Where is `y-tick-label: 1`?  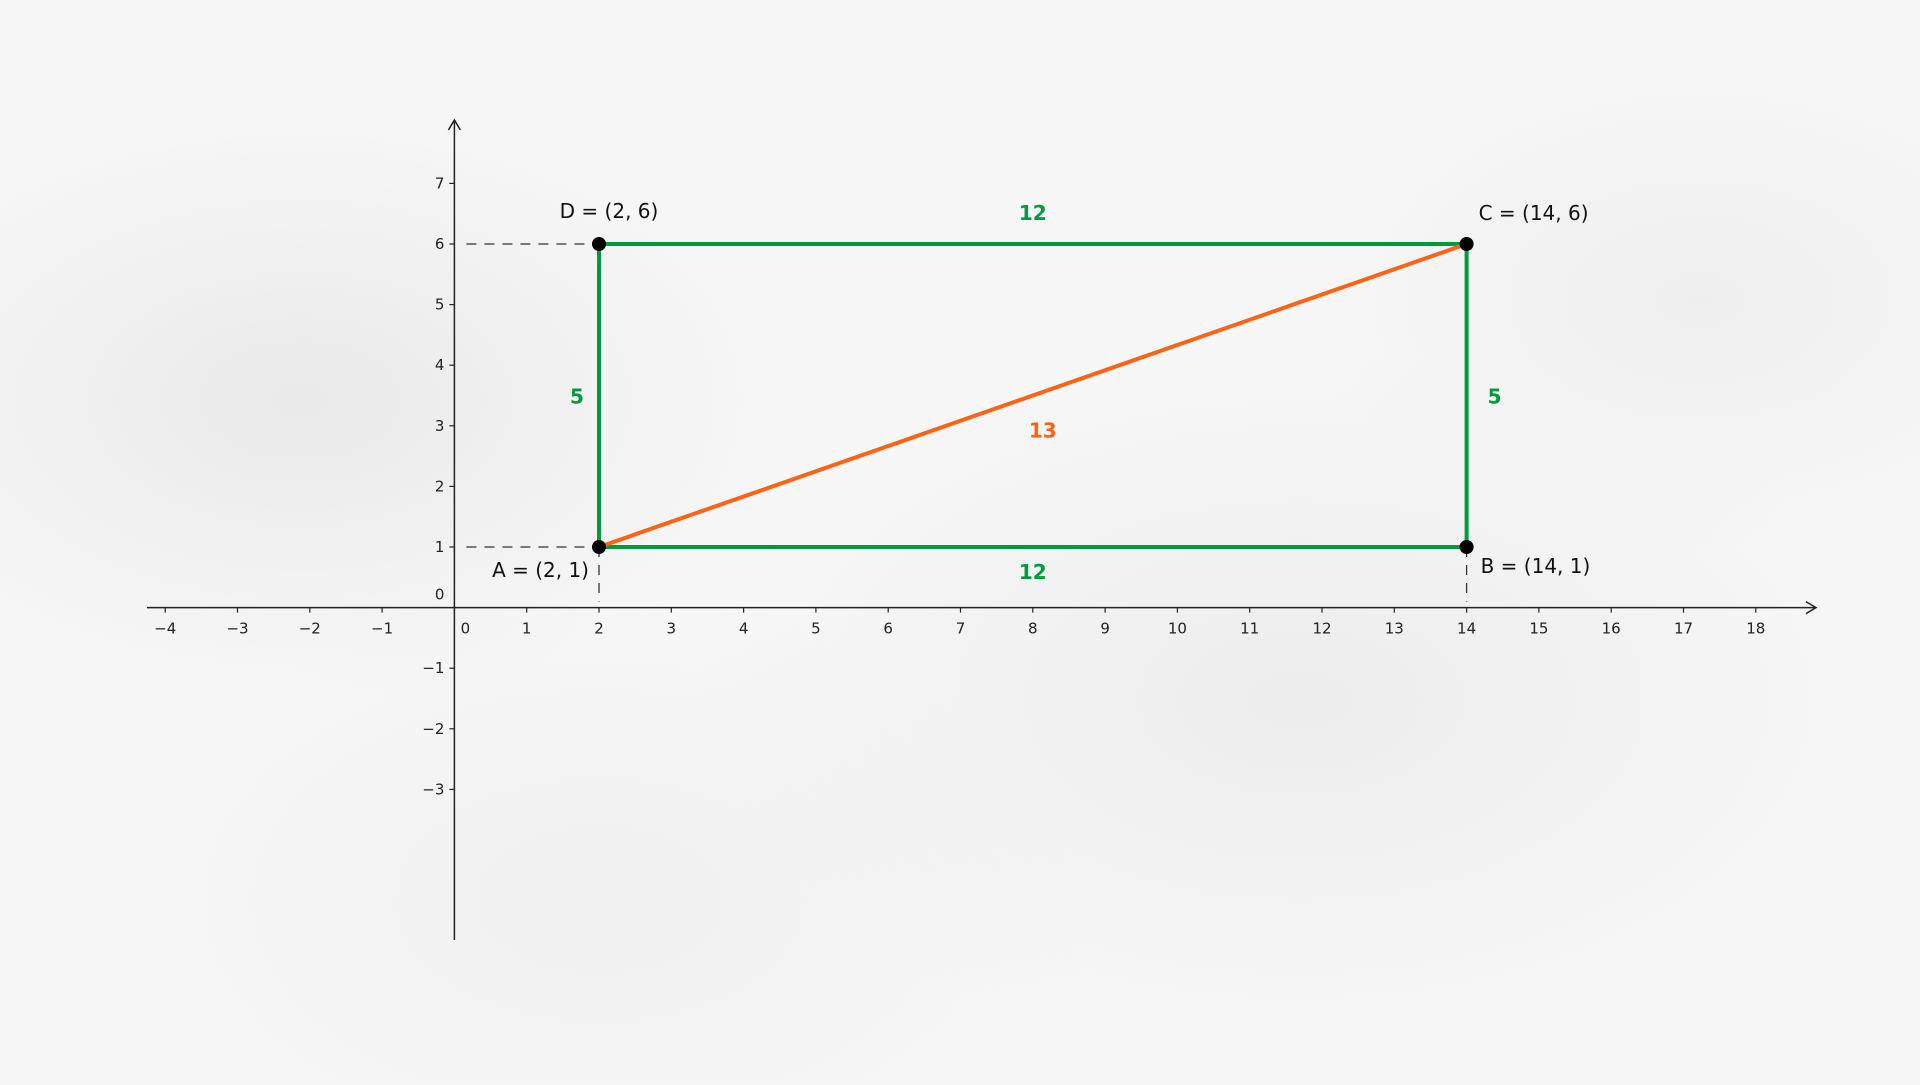
y-tick-label: 1 is located at coordinates (440, 547).